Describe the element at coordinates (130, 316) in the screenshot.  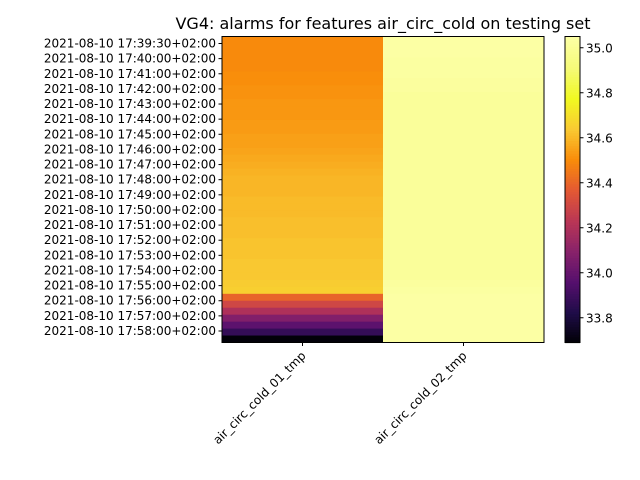
I see `y-tick-label: 2021-08-10 17:57:00+02:00` at that location.